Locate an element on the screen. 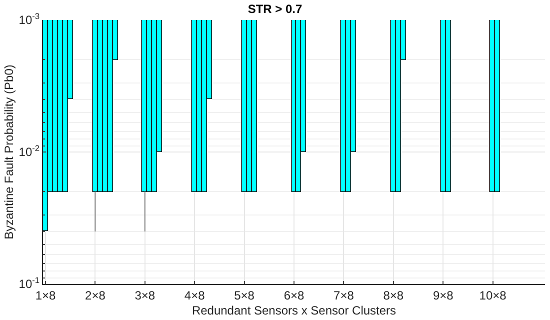 Image resolution: width=550 pixels, height=320 pixels. x-tick-label: 6×8 is located at coordinates (294, 295).